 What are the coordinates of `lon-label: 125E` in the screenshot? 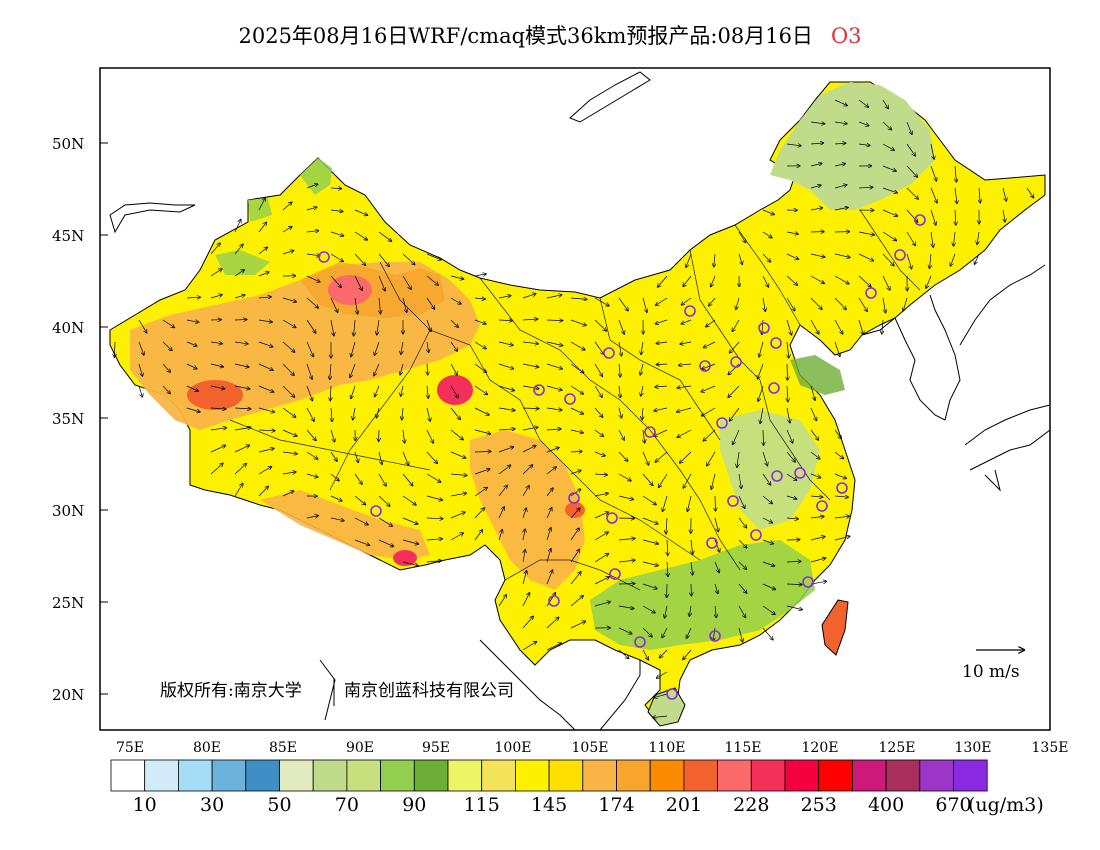 It's located at (897, 748).